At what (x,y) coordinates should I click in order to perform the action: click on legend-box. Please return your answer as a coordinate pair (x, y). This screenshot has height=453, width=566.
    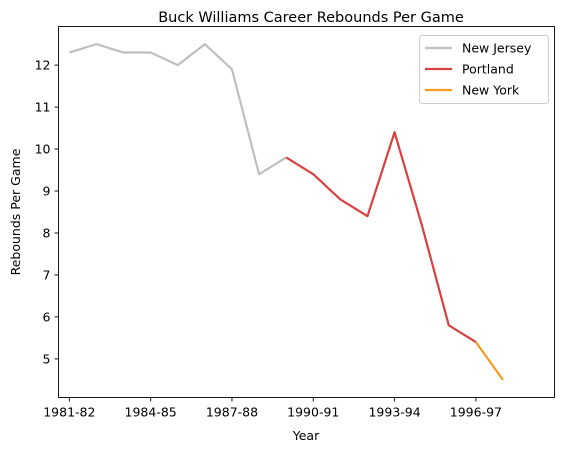
    Looking at the image, I should click on (484, 69).